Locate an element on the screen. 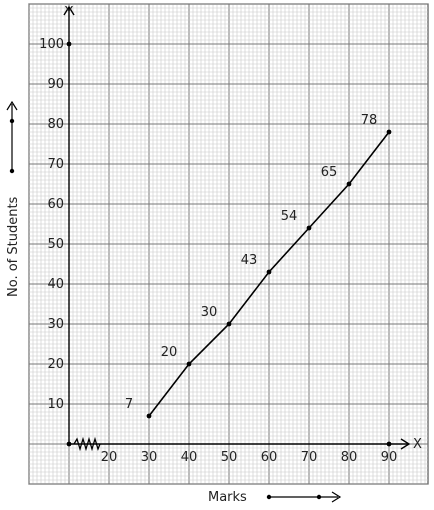 The image size is (434, 510). y-tick-label: 60 is located at coordinates (55, 204).